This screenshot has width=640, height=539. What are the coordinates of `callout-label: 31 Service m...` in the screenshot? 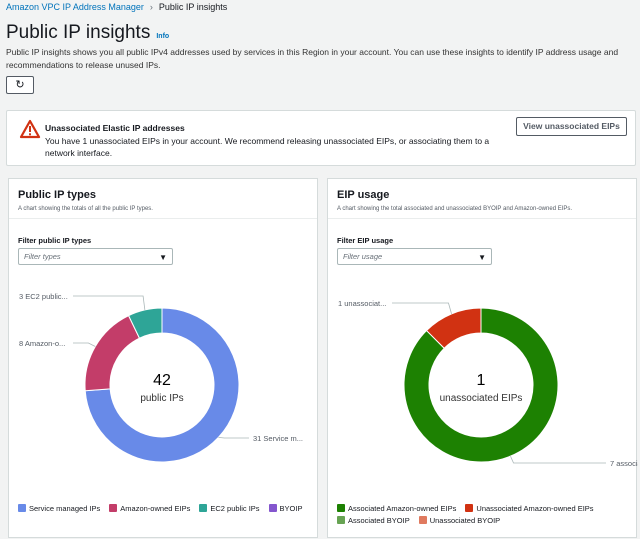 It's located at (278, 438).